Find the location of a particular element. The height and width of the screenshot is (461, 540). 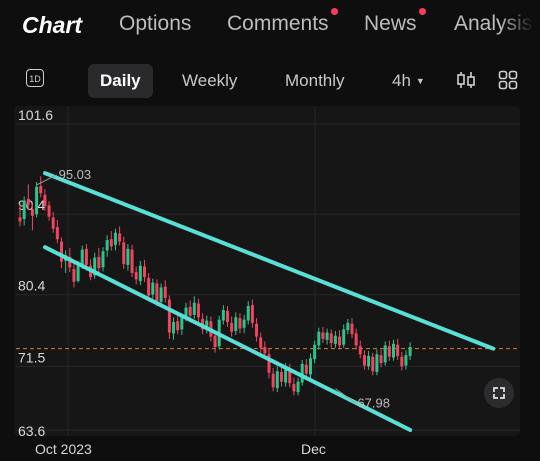

grid-icon is located at coordinates (508, 80).